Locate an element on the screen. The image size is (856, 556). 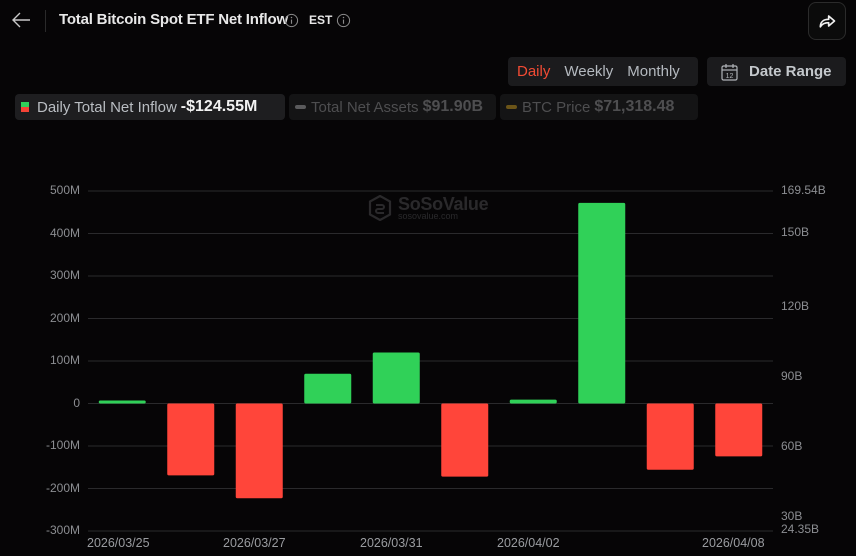
date-range-button: 12 Date Range is located at coordinates (776, 71).